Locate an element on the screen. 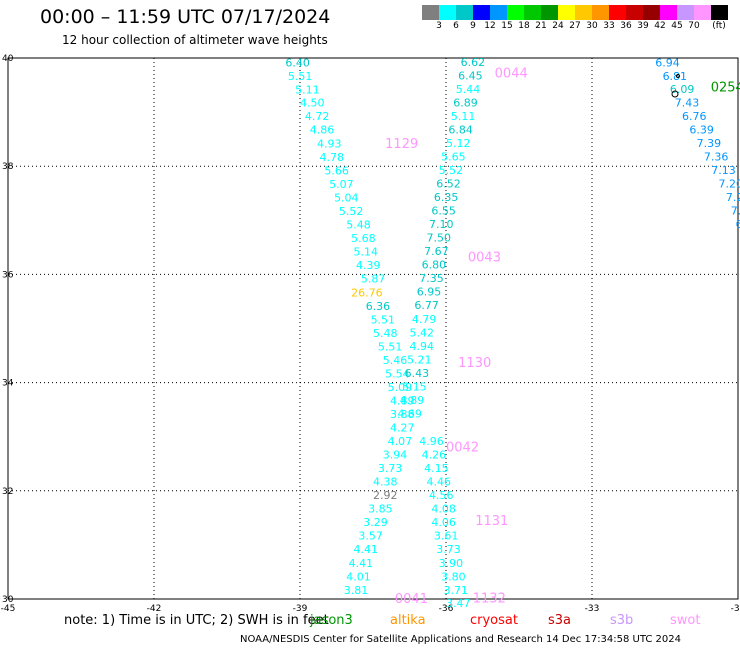 Image resolution: width=740 pixels, height=650 pixels. wave-height-value: 4.46 is located at coordinates (439, 482).